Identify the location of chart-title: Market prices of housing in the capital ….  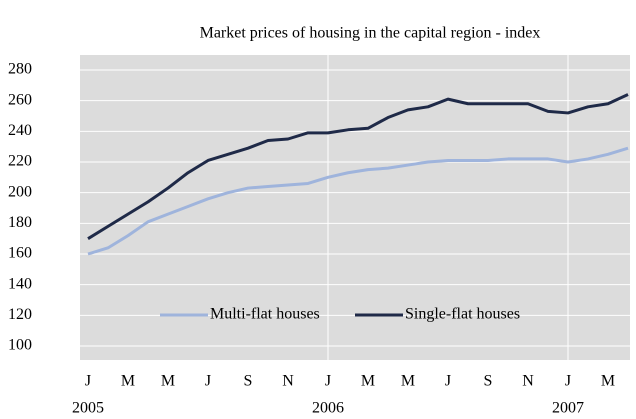
(370, 33).